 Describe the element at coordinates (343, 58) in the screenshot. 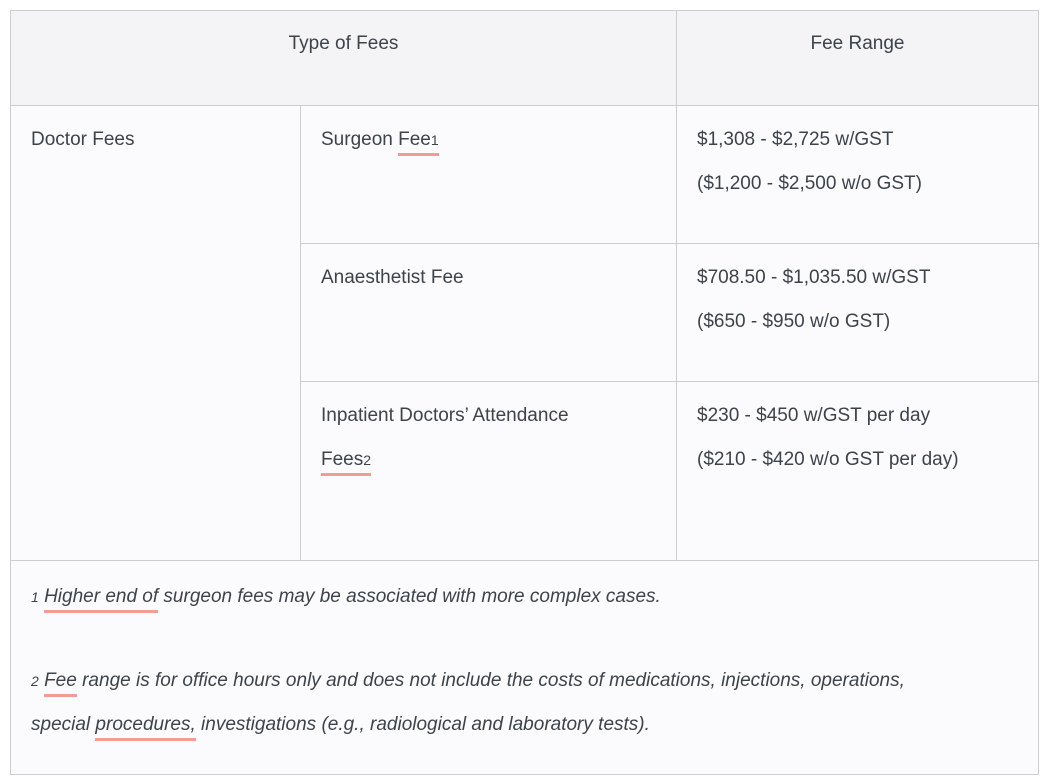

I see `column-header-type-of-fees: Type of Fees` at that location.